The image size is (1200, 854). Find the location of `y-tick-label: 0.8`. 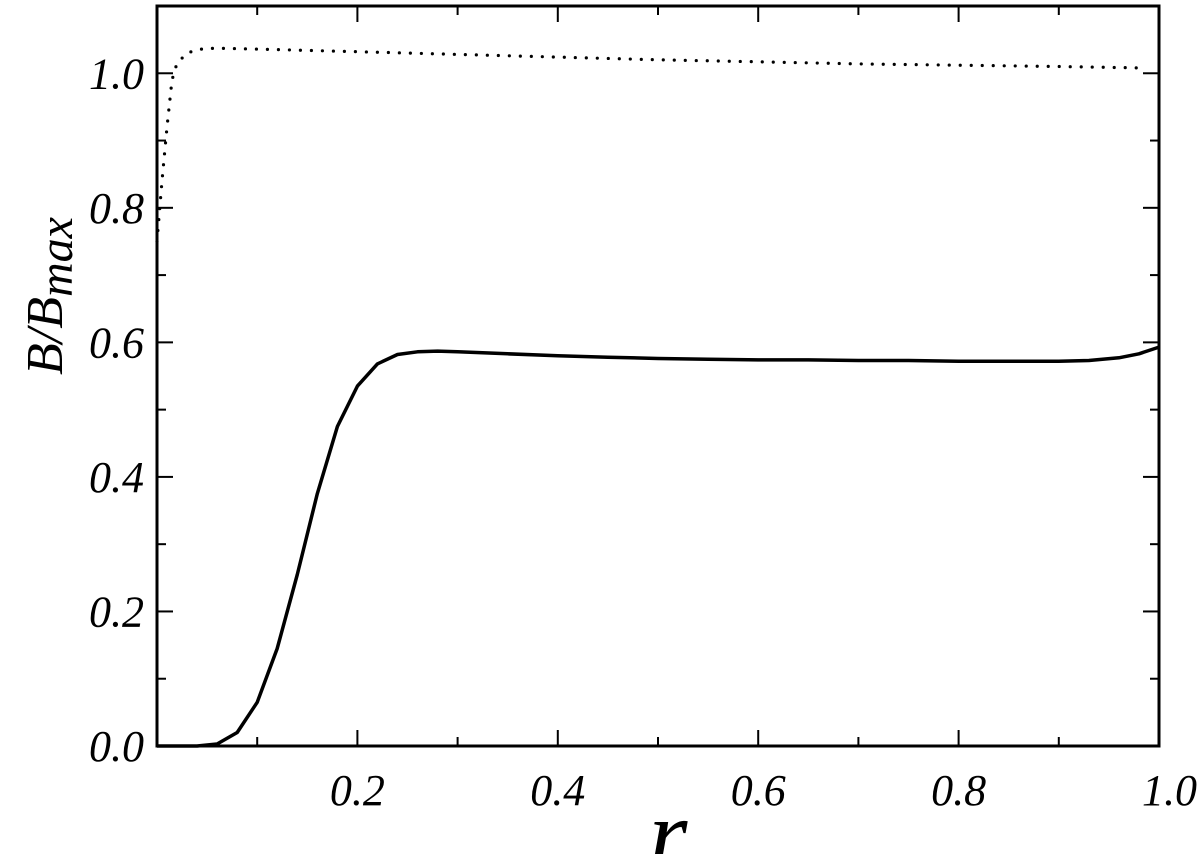

y-tick-label: 0.8 is located at coordinates (116, 208).